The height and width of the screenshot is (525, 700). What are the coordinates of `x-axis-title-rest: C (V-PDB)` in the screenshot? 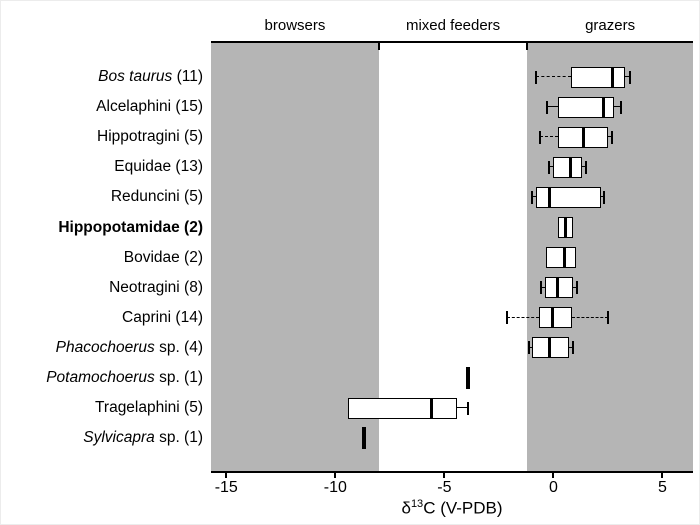 It's located at (463, 508).